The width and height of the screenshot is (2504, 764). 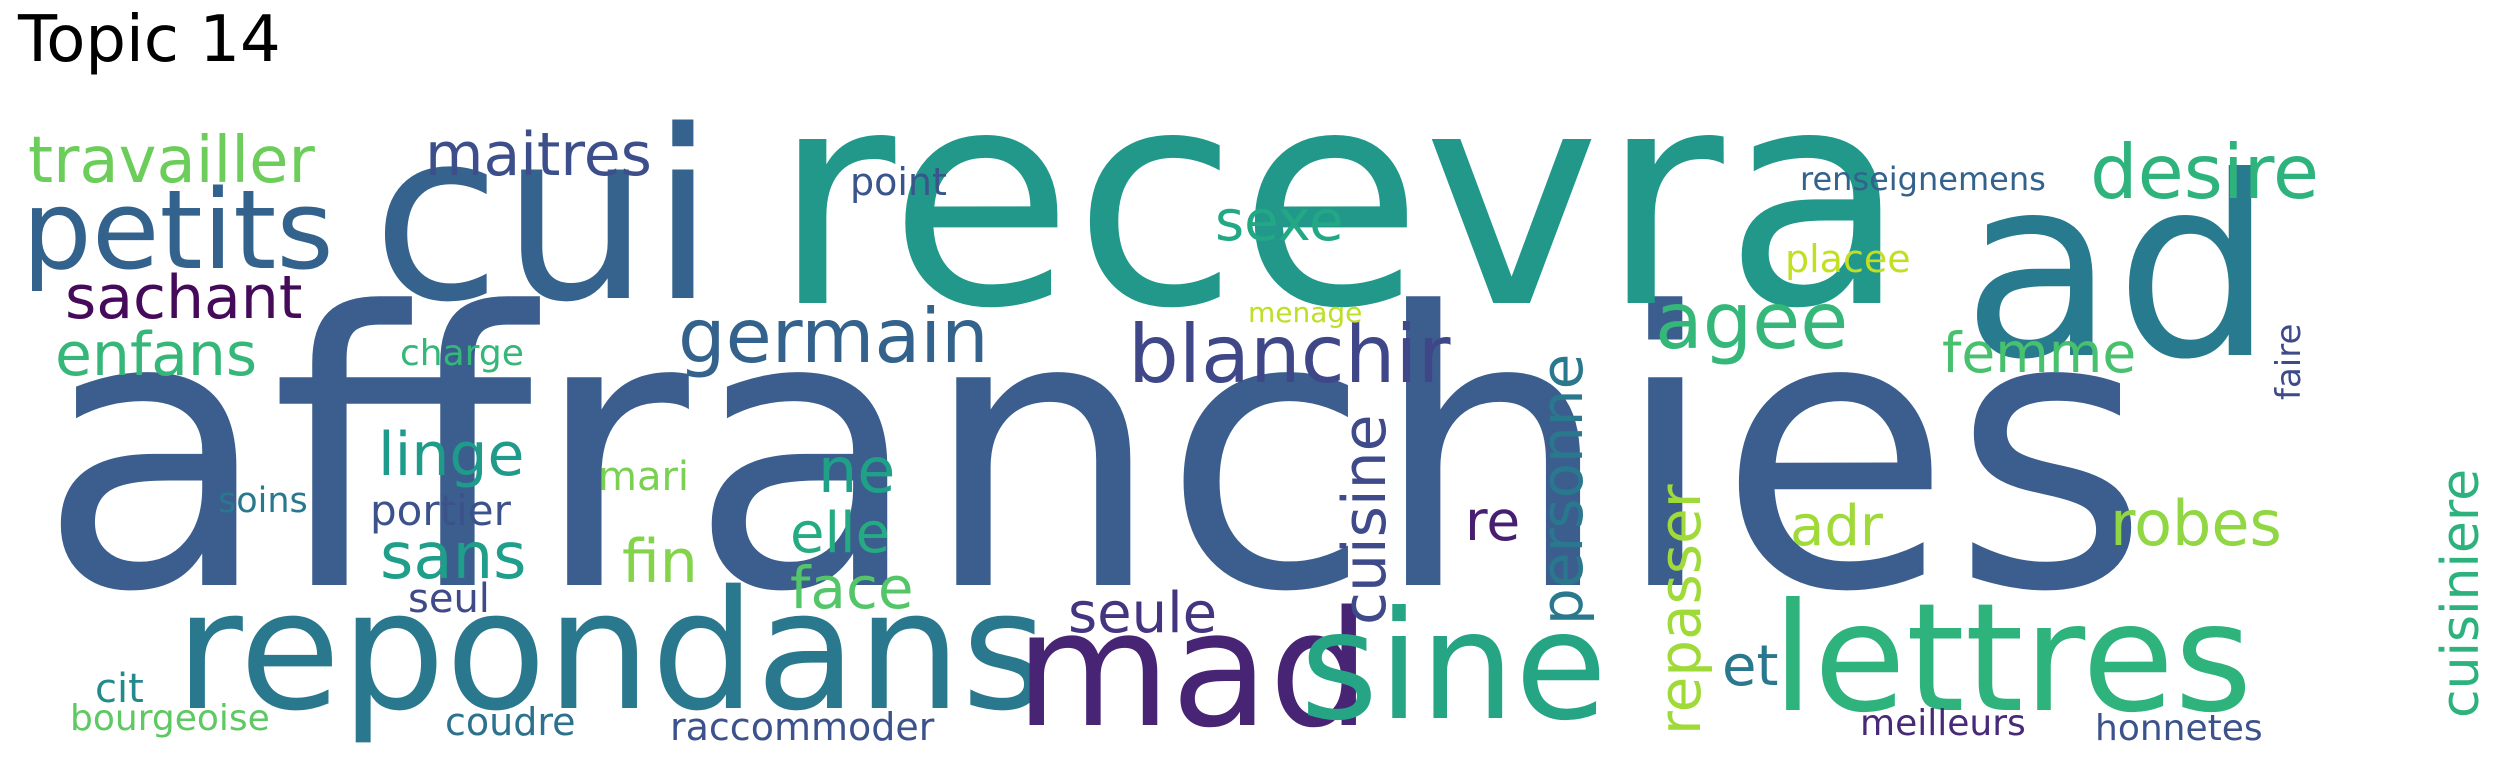 What do you see at coordinates (643, 477) in the screenshot?
I see `word-mari: mari` at bounding box center [643, 477].